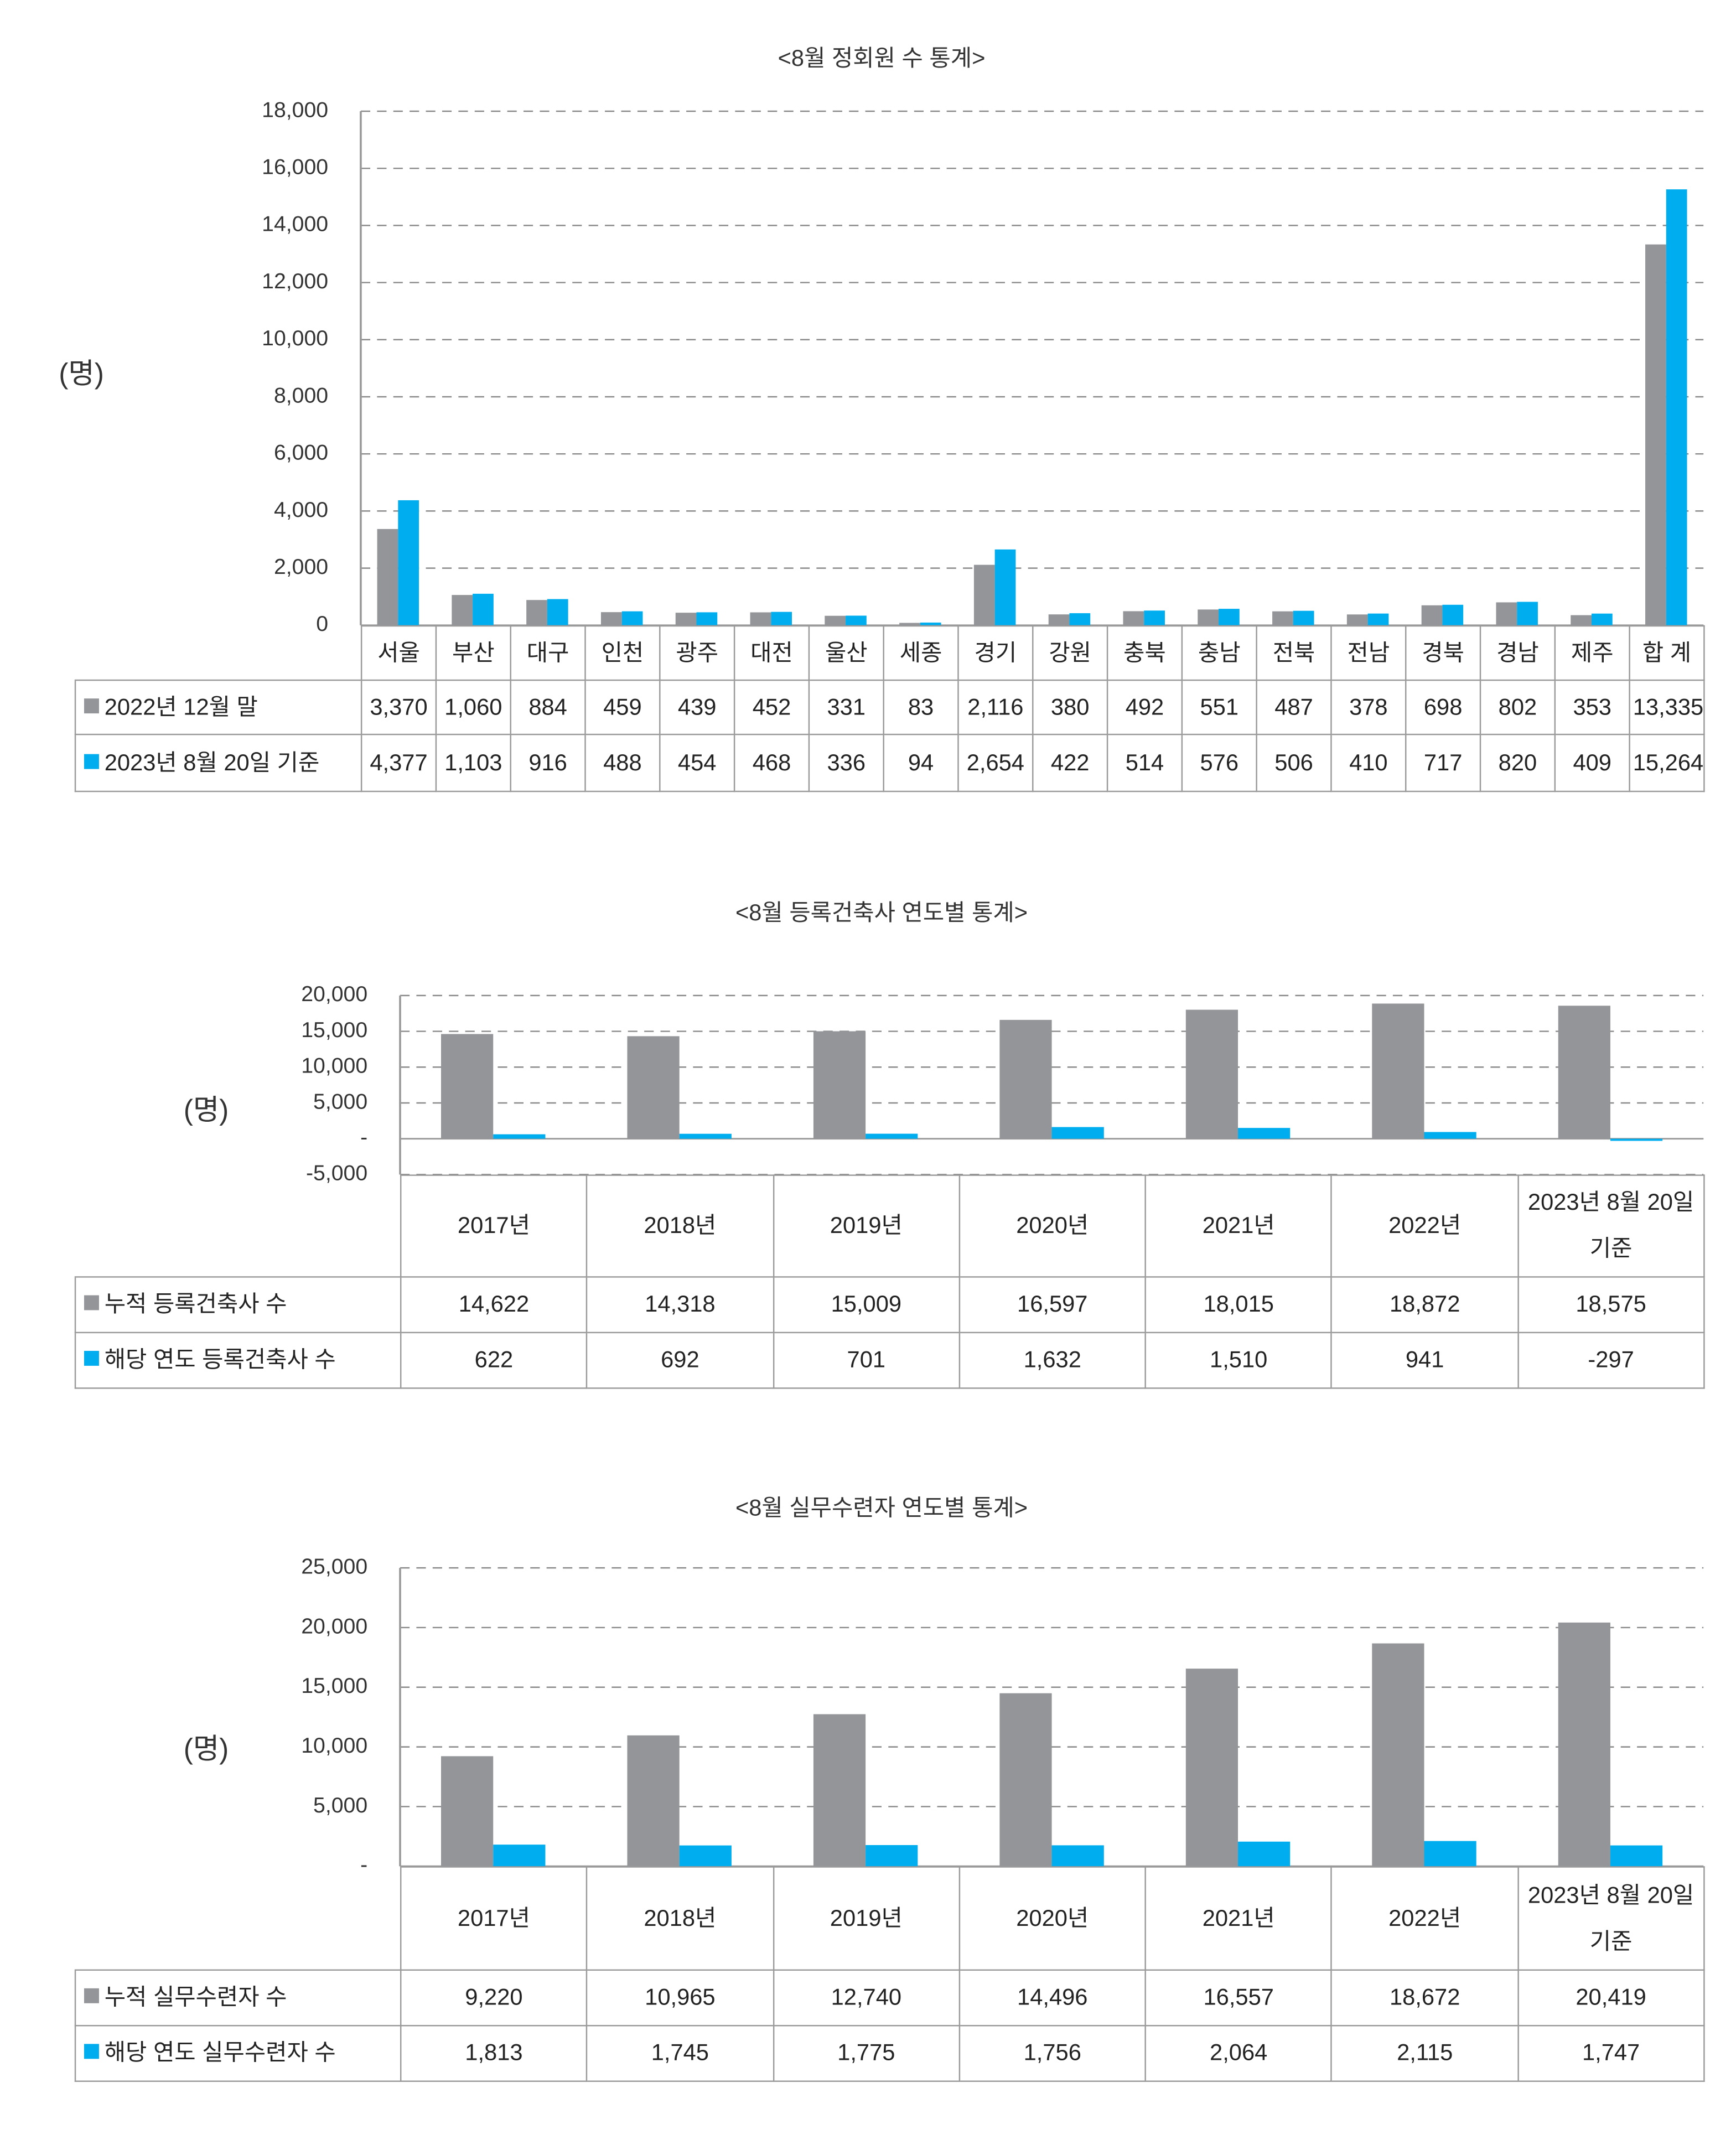  Describe the element at coordinates (1052, 1360) in the screenshot. I see `value-label: 1,632` at that location.